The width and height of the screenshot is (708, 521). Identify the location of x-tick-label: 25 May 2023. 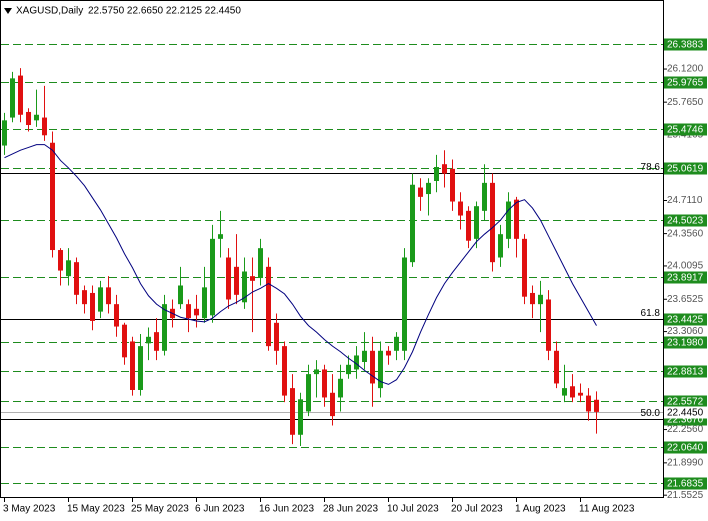
(160, 509).